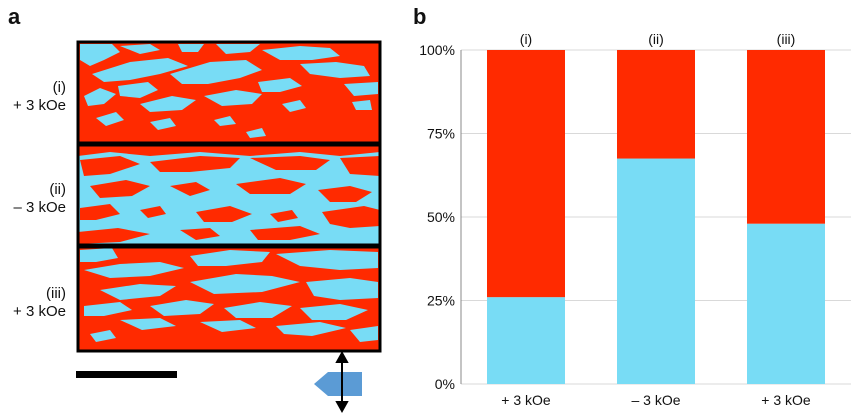  Describe the element at coordinates (441, 301) in the screenshot. I see `y-tick-label: 25%` at that location.